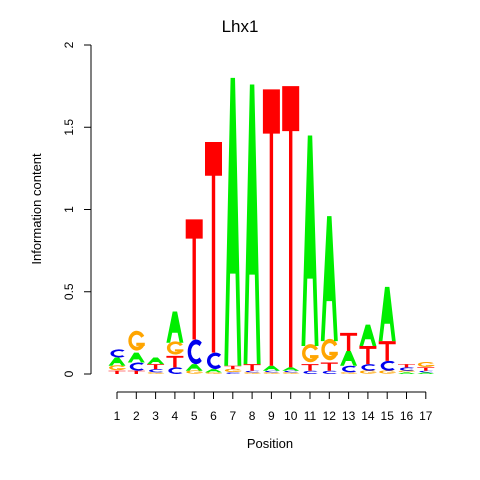 Image resolution: width=480 pixels, height=480 pixels. Describe the element at coordinates (36, 209) in the screenshot. I see `y-axis-label: Information content` at that location.